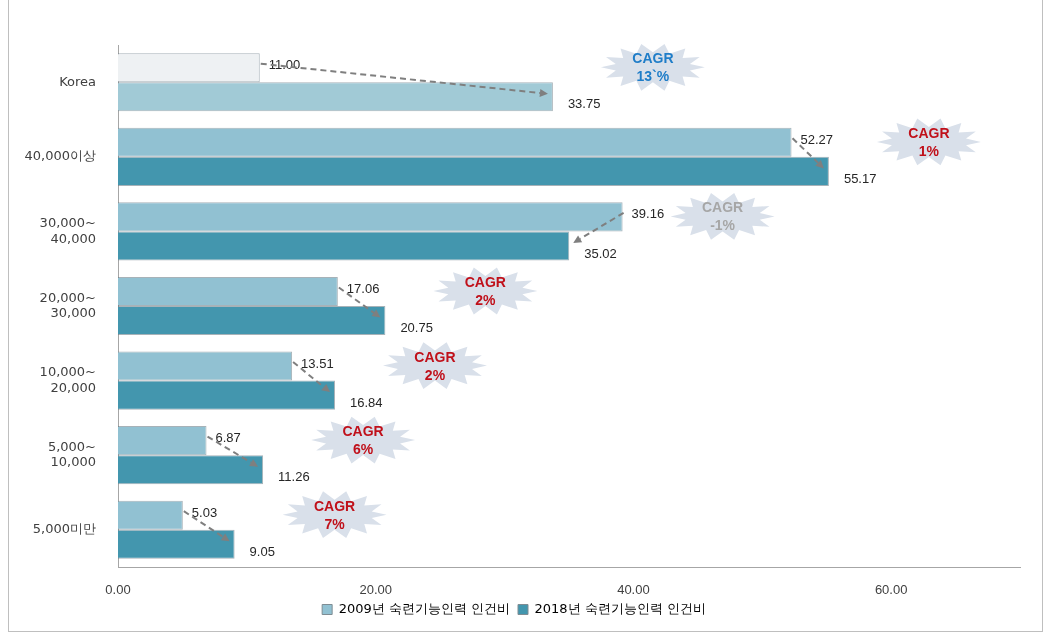  I want to click on data-label: 55.17, so click(860, 178).